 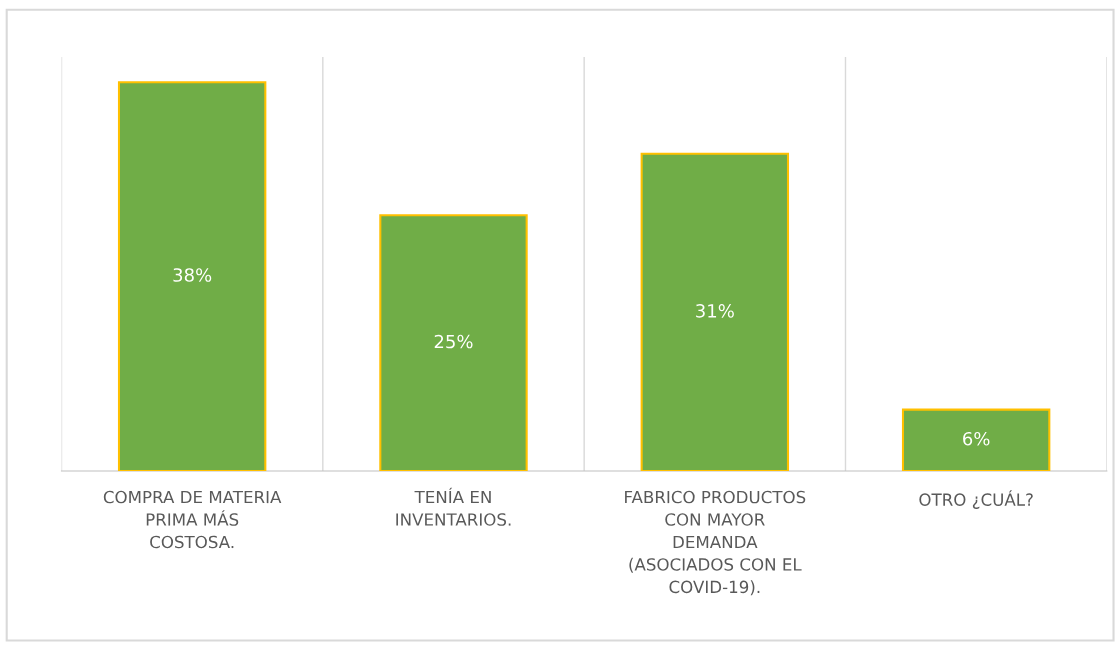 What do you see at coordinates (715, 543) in the screenshot?
I see `x-tick-label: FABRICO PRODUCTOS CON MAYOR DEMANDA (ASOCIADOS CON EL COVID-19).` at bounding box center [715, 543].